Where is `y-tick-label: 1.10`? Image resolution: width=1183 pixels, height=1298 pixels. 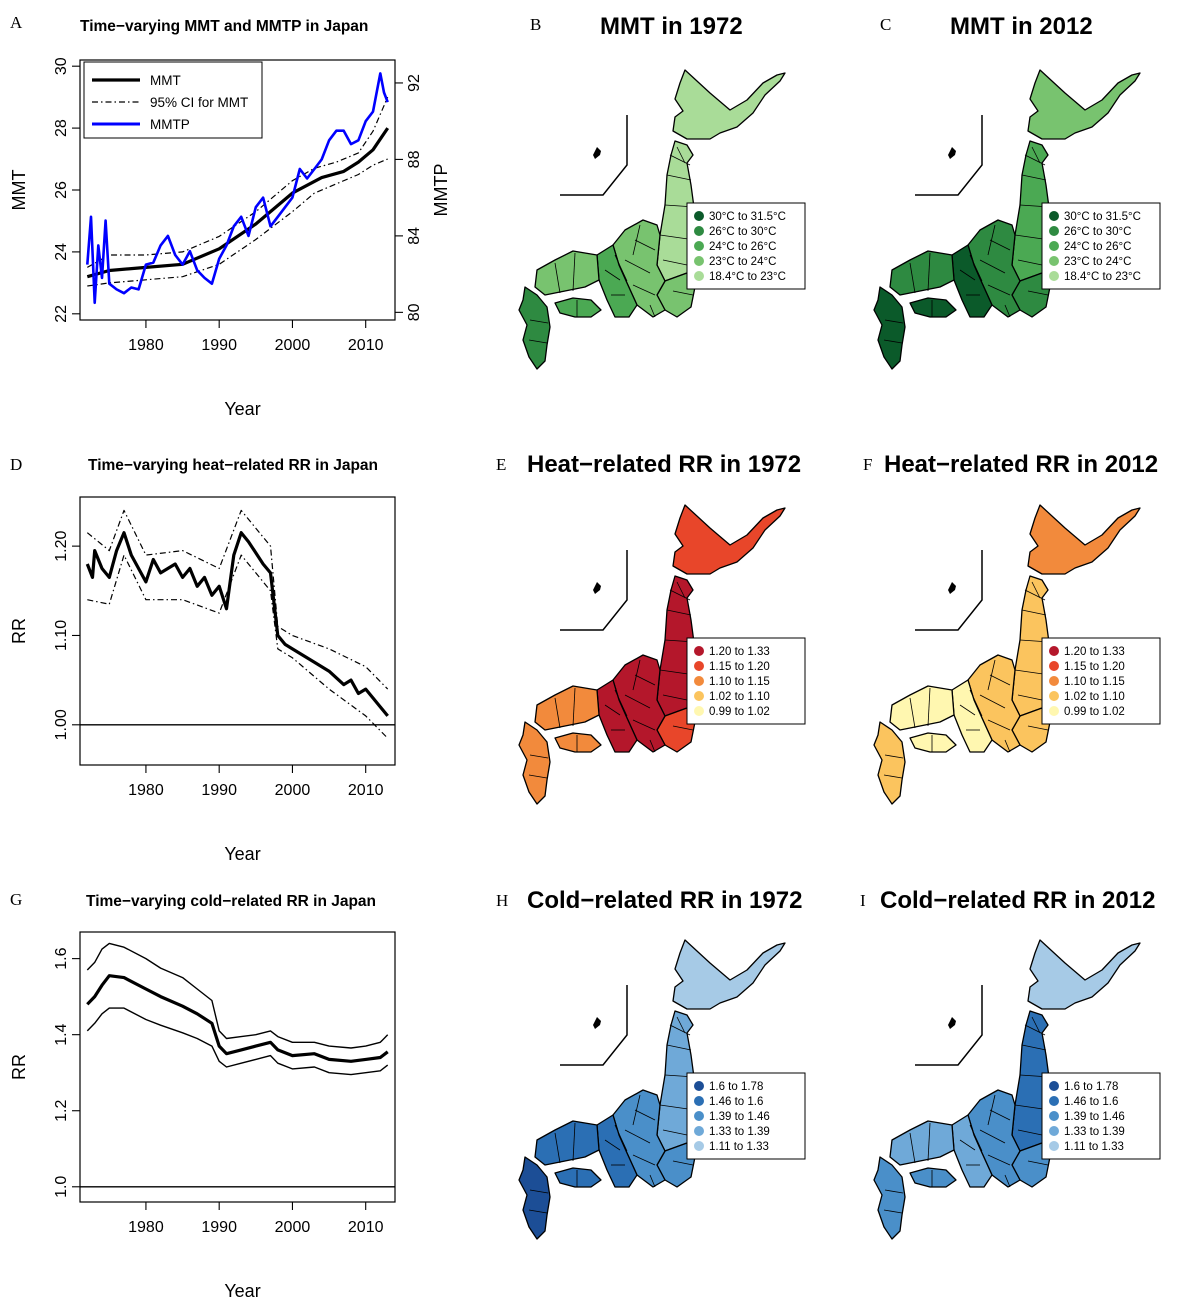 y-tick-label: 1.10 is located at coordinates (61, 635).